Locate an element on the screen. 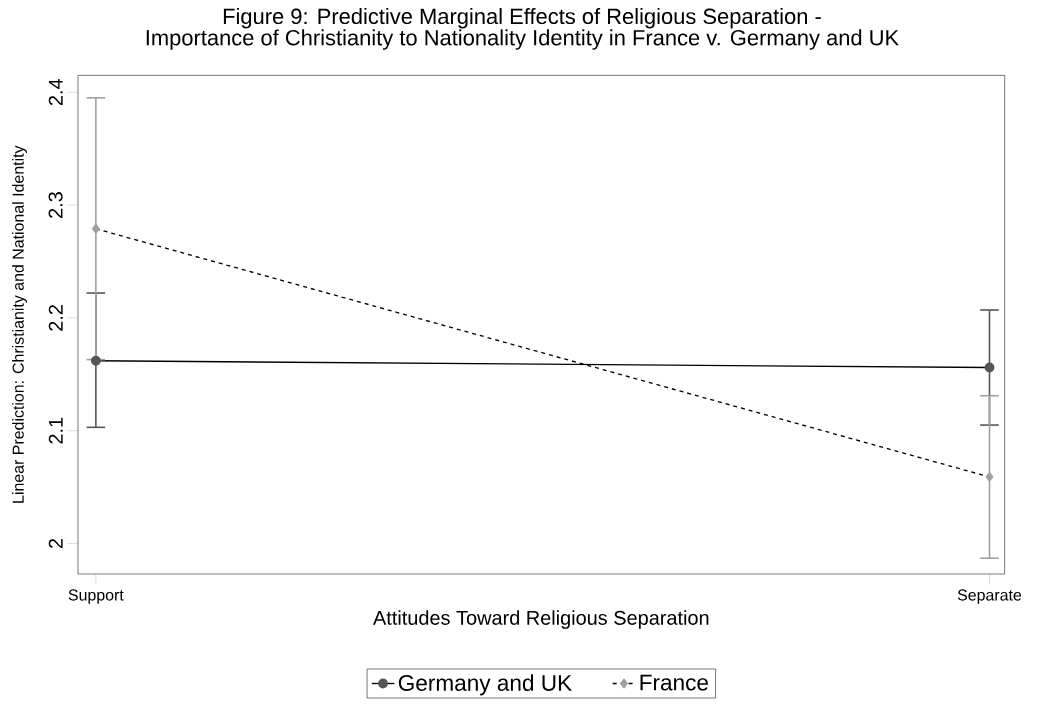 The height and width of the screenshot is (706, 1044). x-tick-label: Separate is located at coordinates (989, 596).